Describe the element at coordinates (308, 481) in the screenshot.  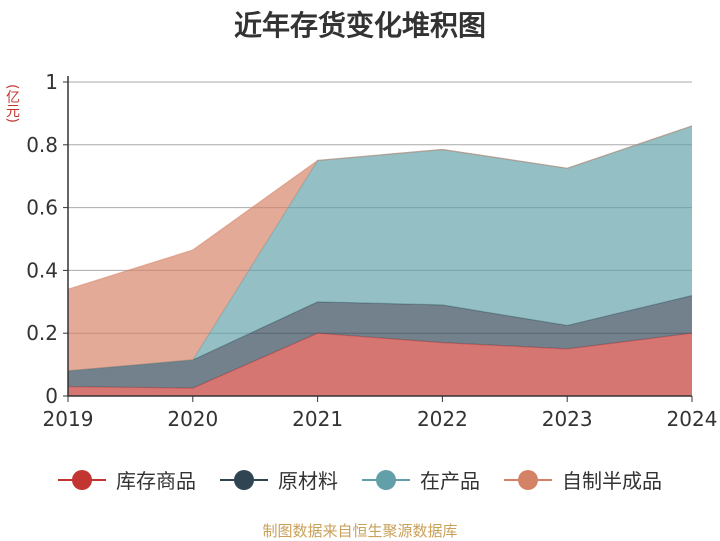
I see `legend-label: 原材料` at that location.